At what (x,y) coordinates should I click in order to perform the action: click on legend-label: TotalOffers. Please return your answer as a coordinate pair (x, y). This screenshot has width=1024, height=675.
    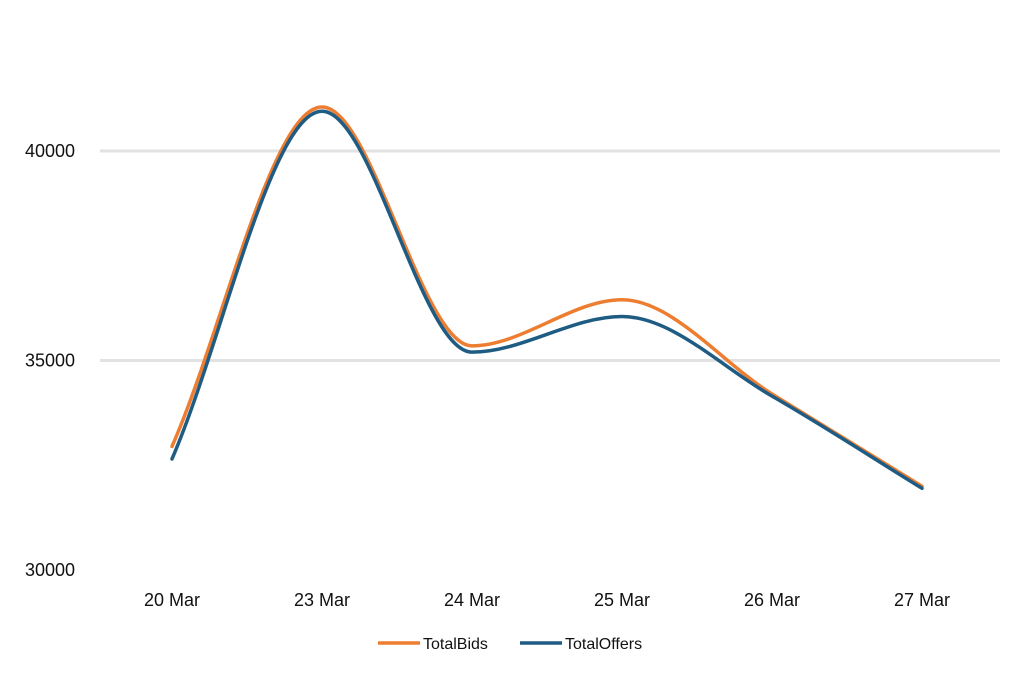
    Looking at the image, I should click on (603, 644).